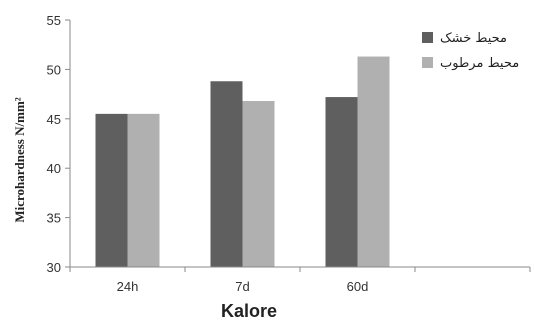 Image resolution: width=534 pixels, height=323 pixels. I want to click on y-tick-label: 55, so click(54, 20).